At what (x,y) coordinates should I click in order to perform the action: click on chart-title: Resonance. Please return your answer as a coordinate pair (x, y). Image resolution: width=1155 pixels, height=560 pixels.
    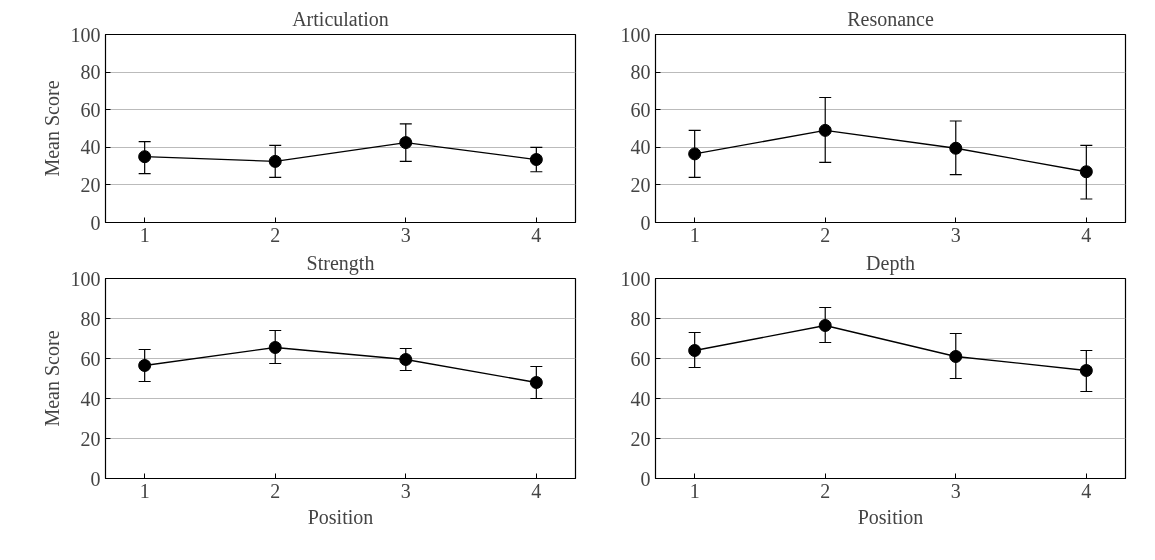
    Looking at the image, I should click on (890, 18).